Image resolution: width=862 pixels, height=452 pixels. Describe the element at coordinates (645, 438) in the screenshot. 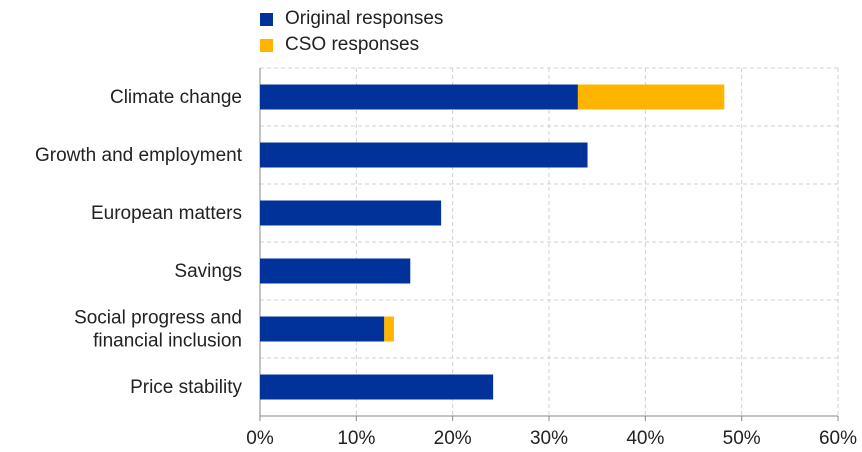

I see `x-tick-label-4: 40%` at that location.